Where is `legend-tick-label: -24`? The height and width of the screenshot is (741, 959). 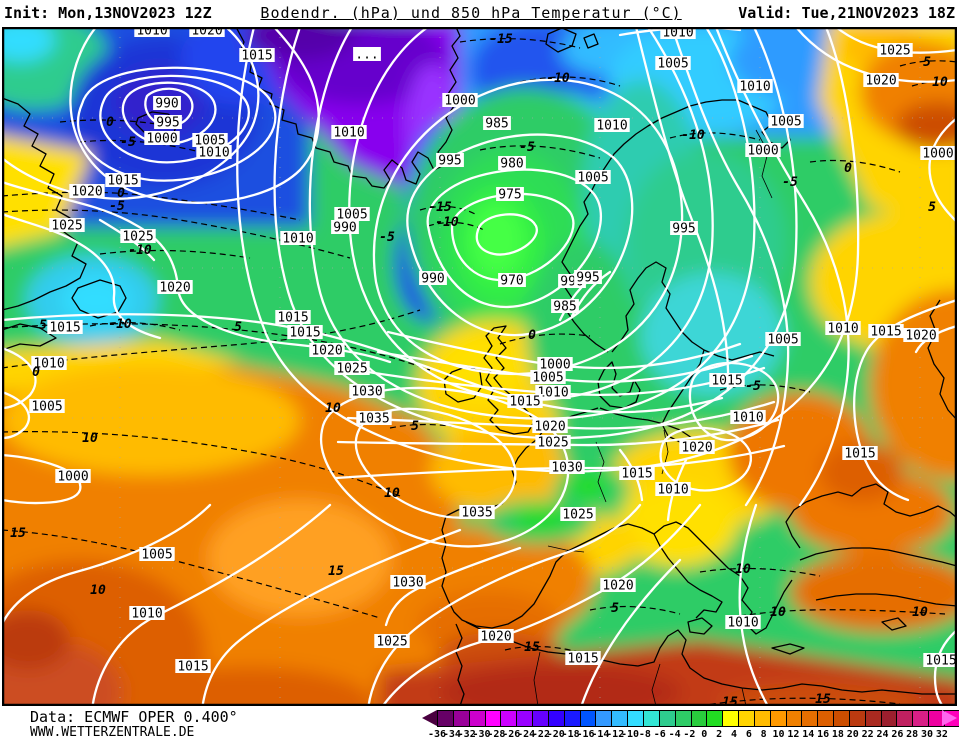
legend-tick-label: -24 is located at coordinates (526, 734).